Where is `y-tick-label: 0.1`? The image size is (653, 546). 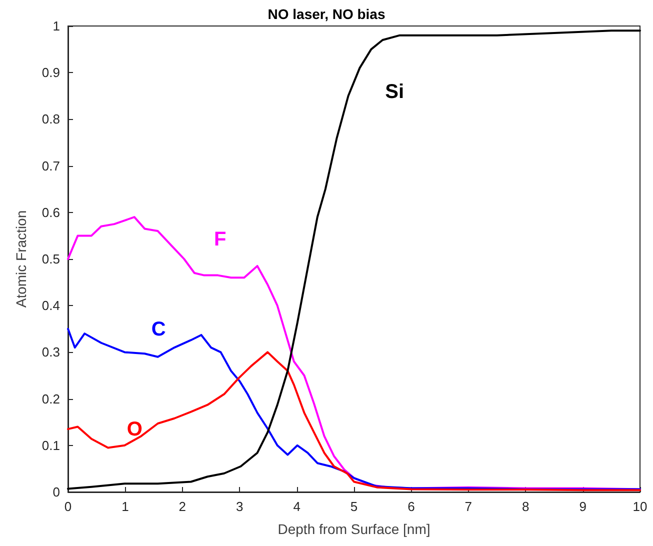
y-tick-label: 0.1 is located at coordinates (51, 445).